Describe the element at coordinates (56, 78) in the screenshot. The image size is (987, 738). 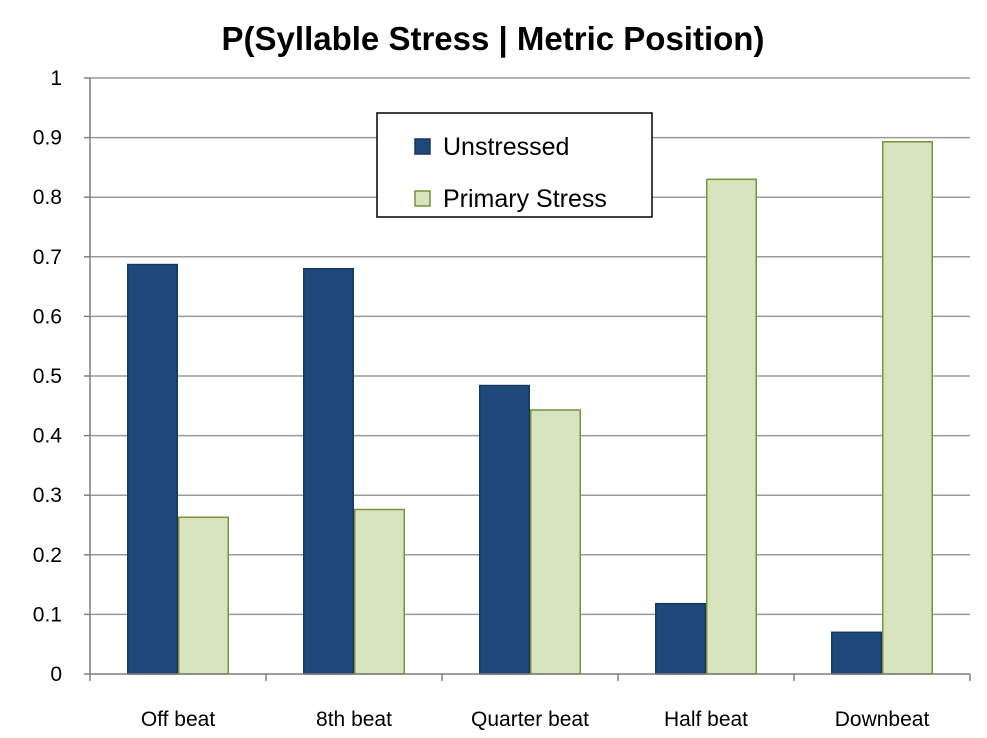
I see `y-tick-label: 1` at that location.